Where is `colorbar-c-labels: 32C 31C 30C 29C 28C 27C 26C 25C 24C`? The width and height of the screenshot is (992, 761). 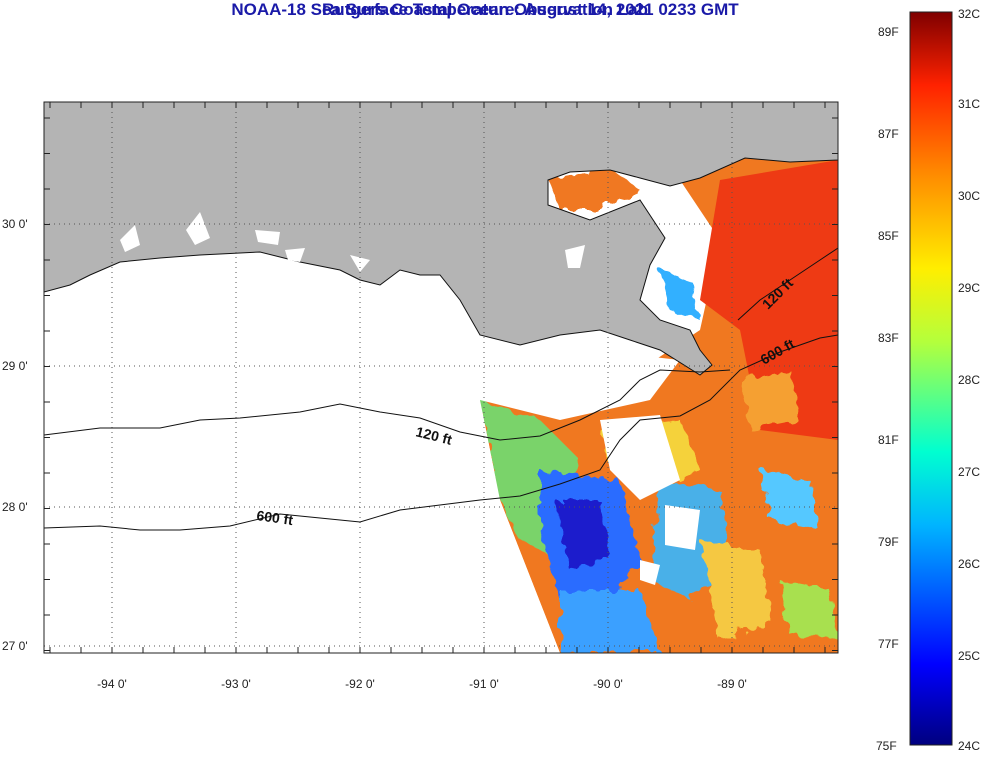
colorbar-c-labels: 32C 31C 30C 29C 28C 27C 26C 25C 24C is located at coordinates (969, 380).